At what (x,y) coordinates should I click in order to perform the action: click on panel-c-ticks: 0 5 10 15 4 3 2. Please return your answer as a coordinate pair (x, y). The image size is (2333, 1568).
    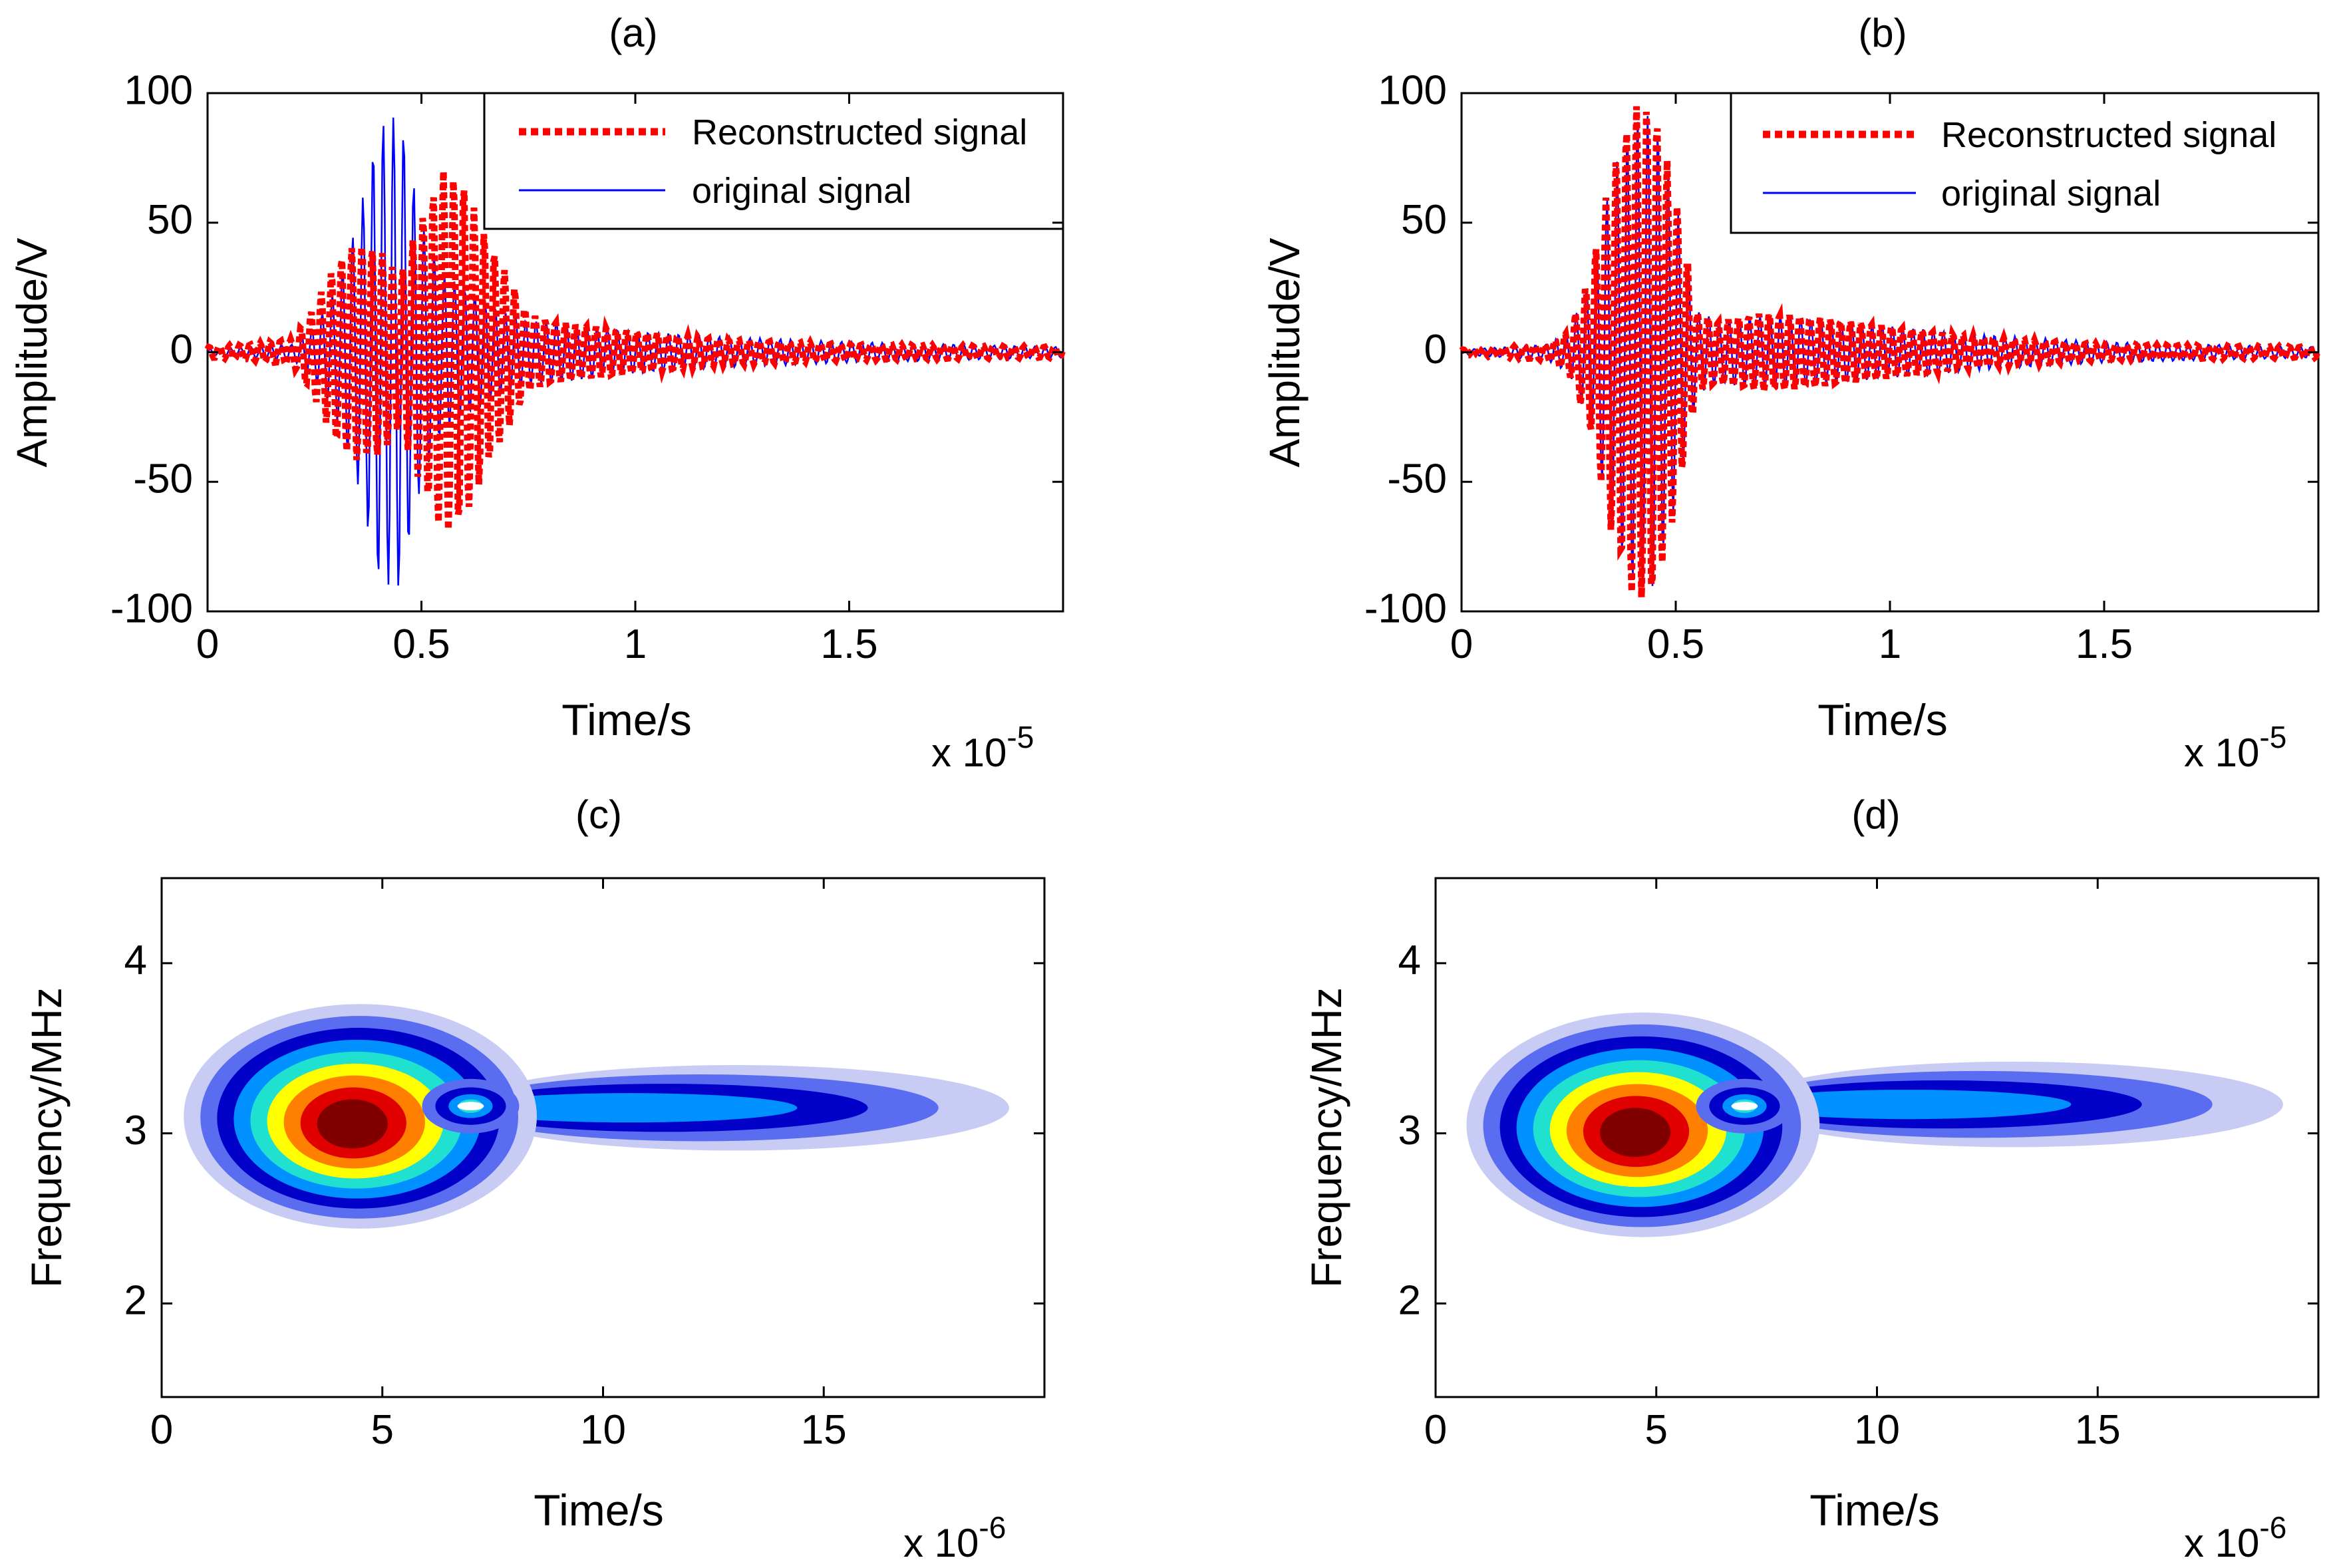
    Looking at the image, I should click on (584, 1165).